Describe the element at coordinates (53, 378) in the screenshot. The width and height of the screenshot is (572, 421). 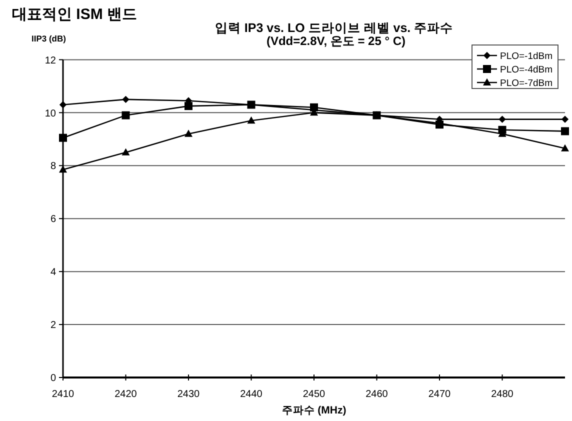
I see `y-tick-label: 0` at that location.